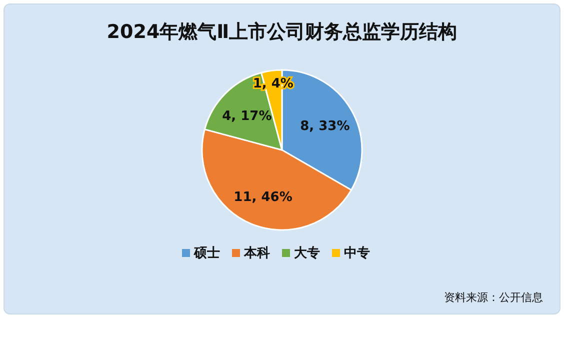 This screenshot has height=344, width=565. What do you see at coordinates (263, 197) in the screenshot?
I see `data-label: 11, 46%` at bounding box center [263, 197].